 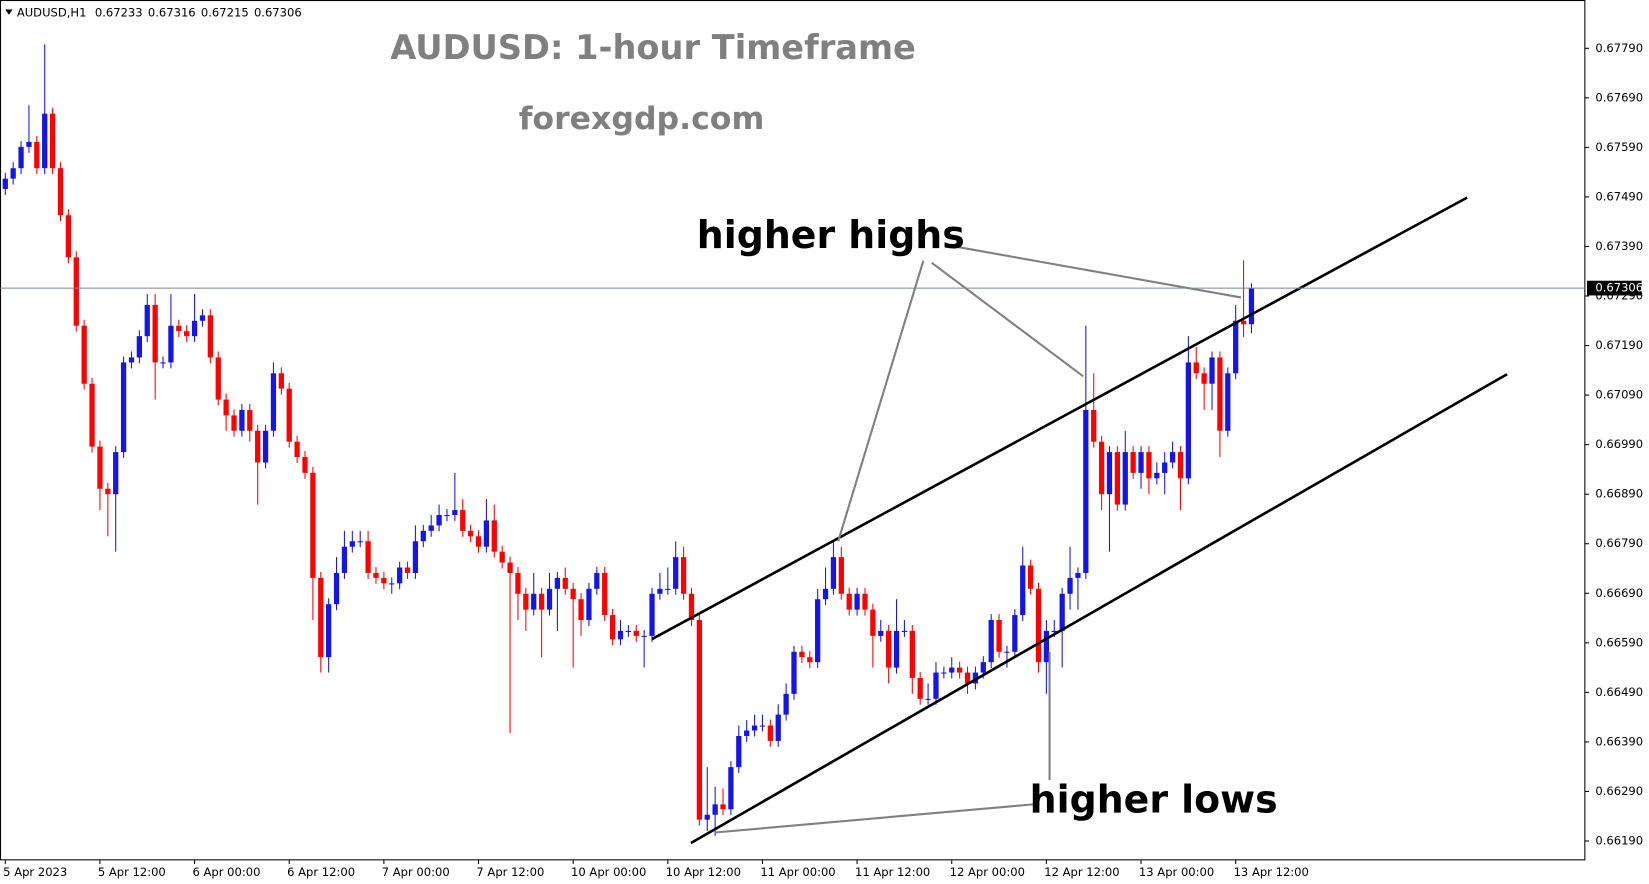 I want to click on price-label-box, so click(x=1614, y=288).